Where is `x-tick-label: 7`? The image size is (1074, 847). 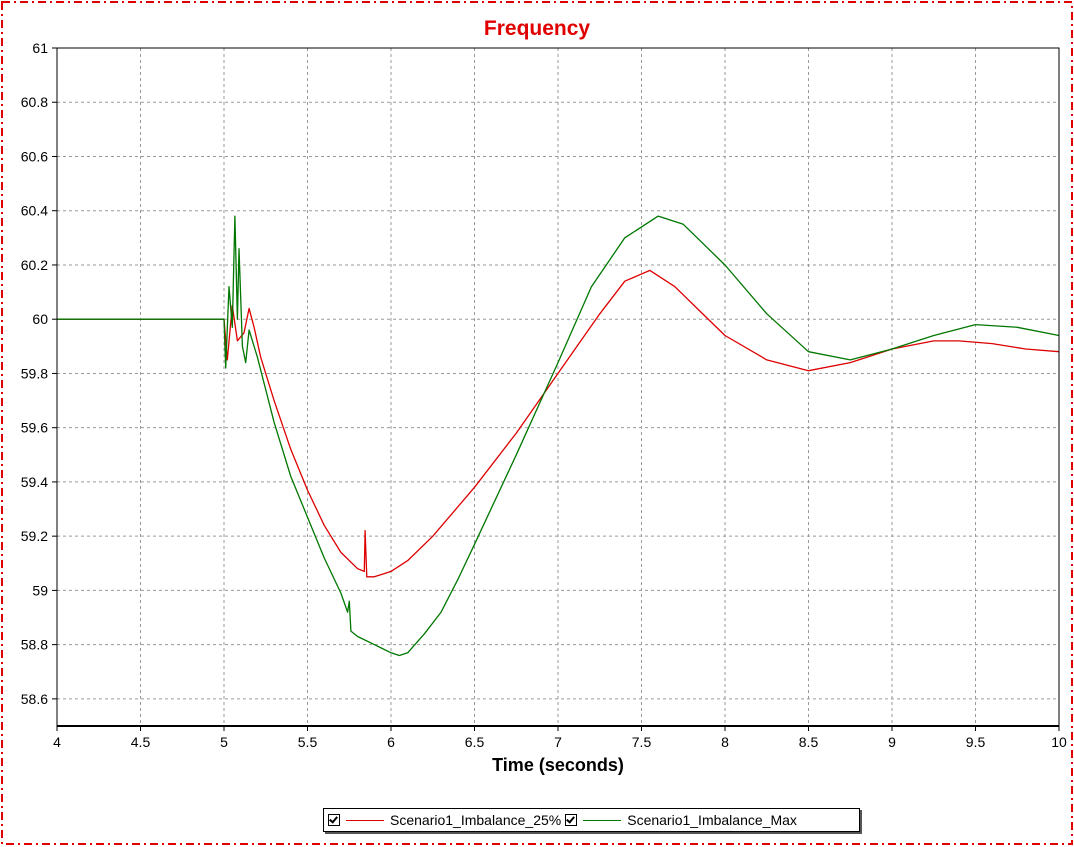
x-tick-label: 7 is located at coordinates (558, 742).